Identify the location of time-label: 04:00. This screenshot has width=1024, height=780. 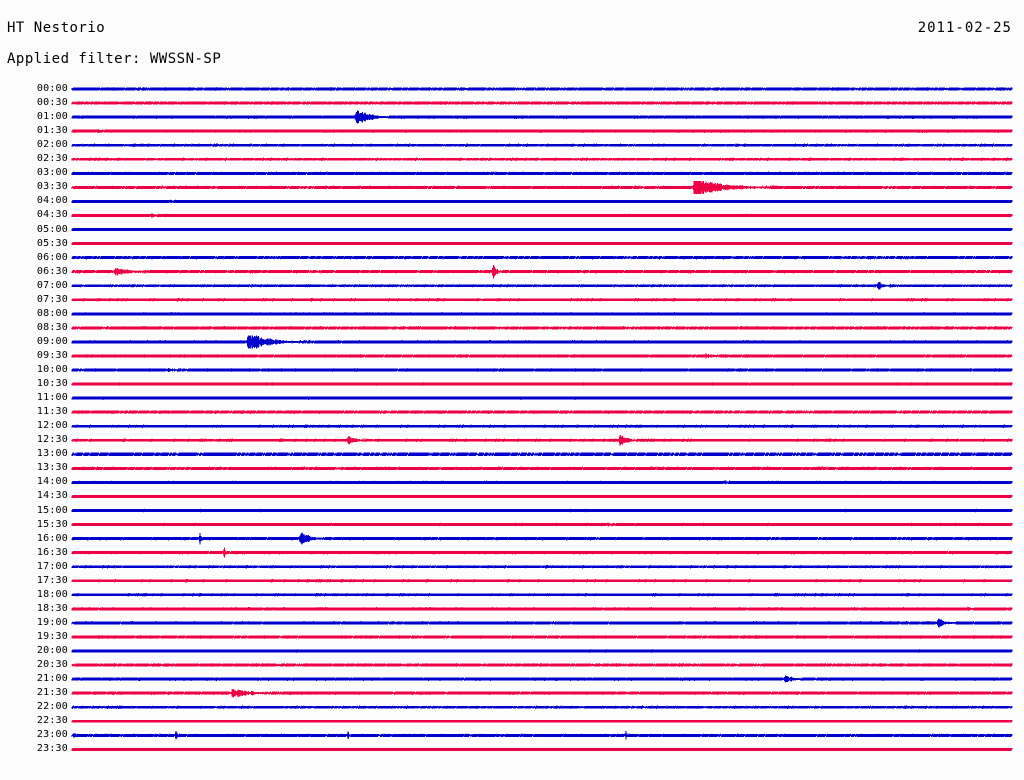
(52, 201).